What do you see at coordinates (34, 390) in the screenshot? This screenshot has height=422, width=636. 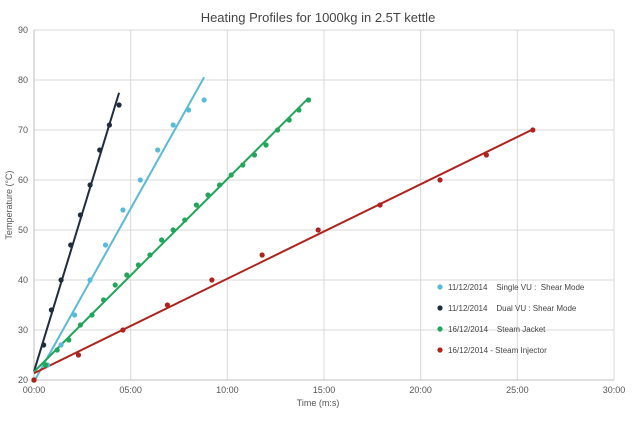 I see `x-tick-label: 00:00` at bounding box center [34, 390].